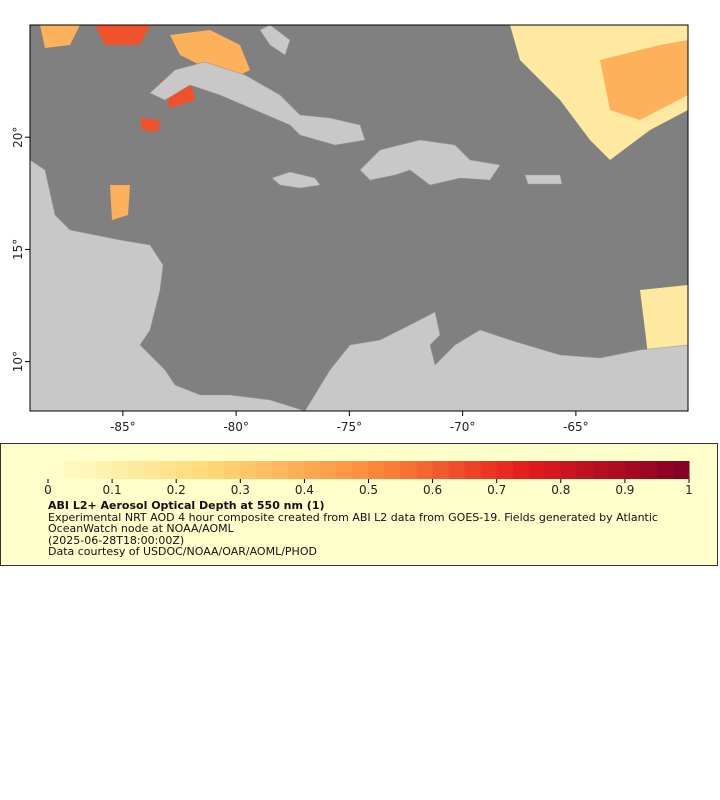 The image size is (720, 800). I want to click on colorbar-tick-label: 0, so click(48, 490).